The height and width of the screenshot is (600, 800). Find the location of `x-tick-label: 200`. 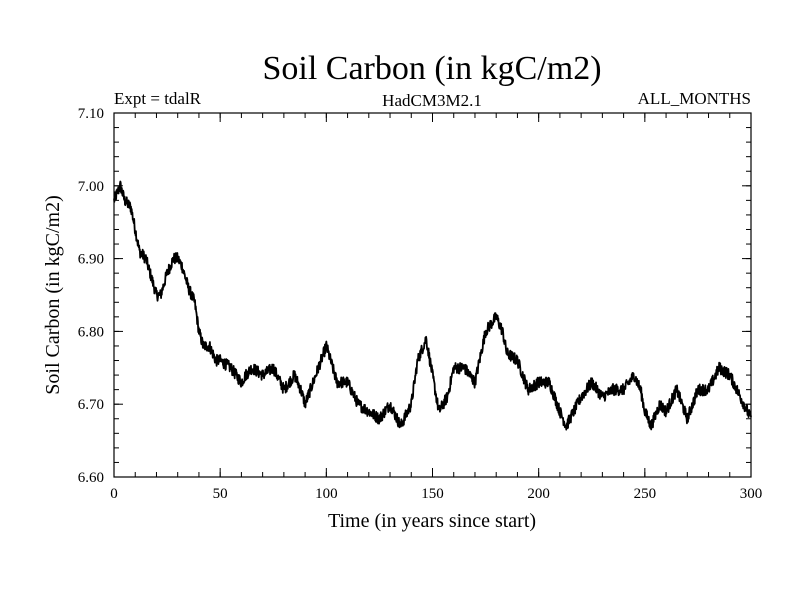

x-tick-label: 200 is located at coordinates (538, 494).